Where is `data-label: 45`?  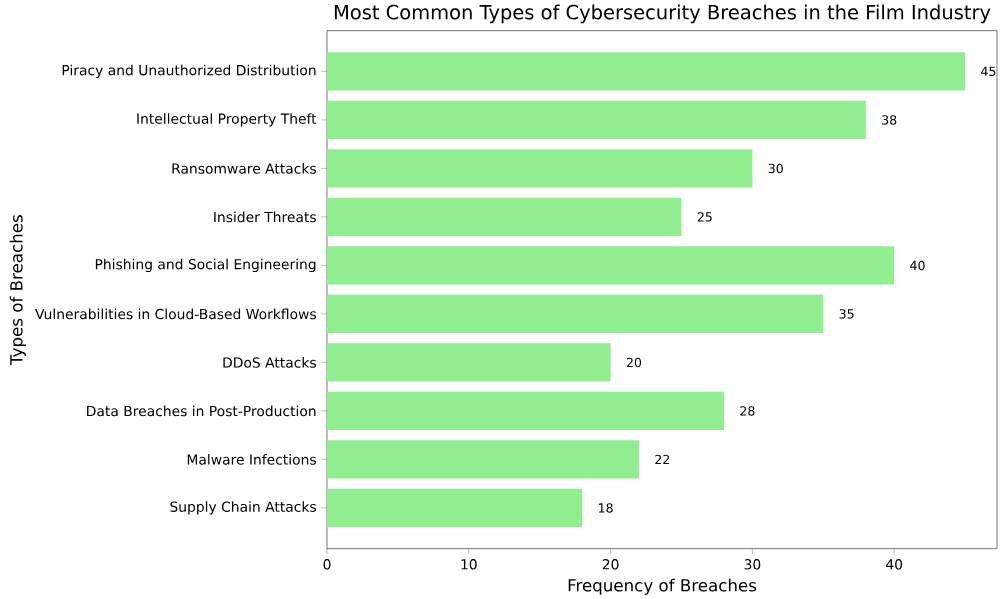
data-label: 45 is located at coordinates (988, 71).